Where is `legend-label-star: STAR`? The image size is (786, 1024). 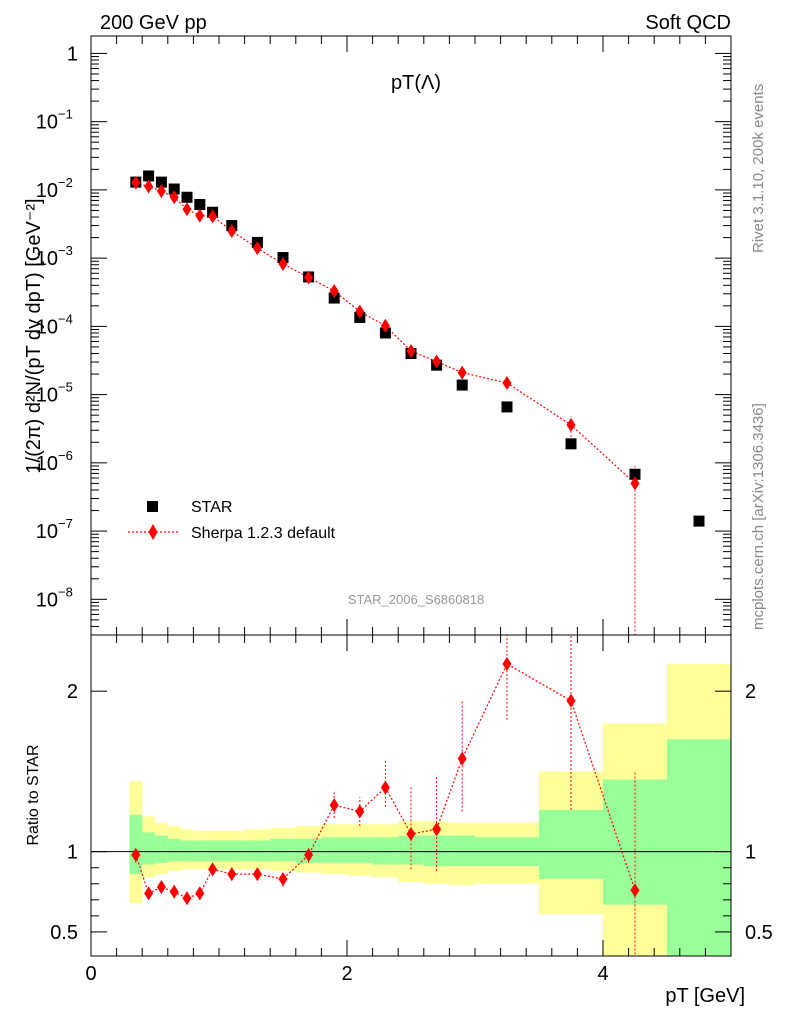 legend-label-star: STAR is located at coordinates (211, 507).